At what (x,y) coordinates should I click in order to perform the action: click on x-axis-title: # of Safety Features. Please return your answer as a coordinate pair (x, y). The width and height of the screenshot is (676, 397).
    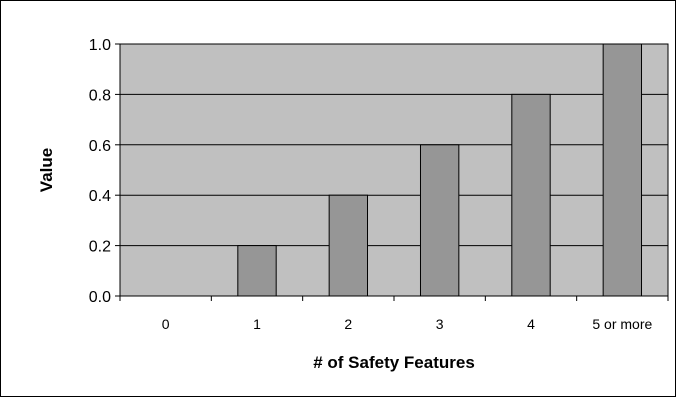
    Looking at the image, I should click on (394, 362).